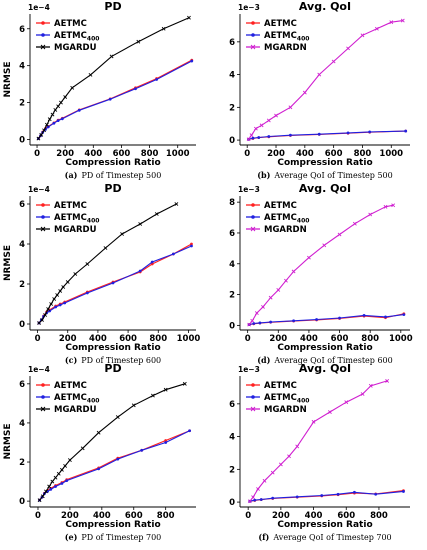 Image resolution: width=427 pixels, height=550 pixels. Describe the element at coordinates (71, 175) in the screenshot. I see `caption-letter: (a)` at that location.